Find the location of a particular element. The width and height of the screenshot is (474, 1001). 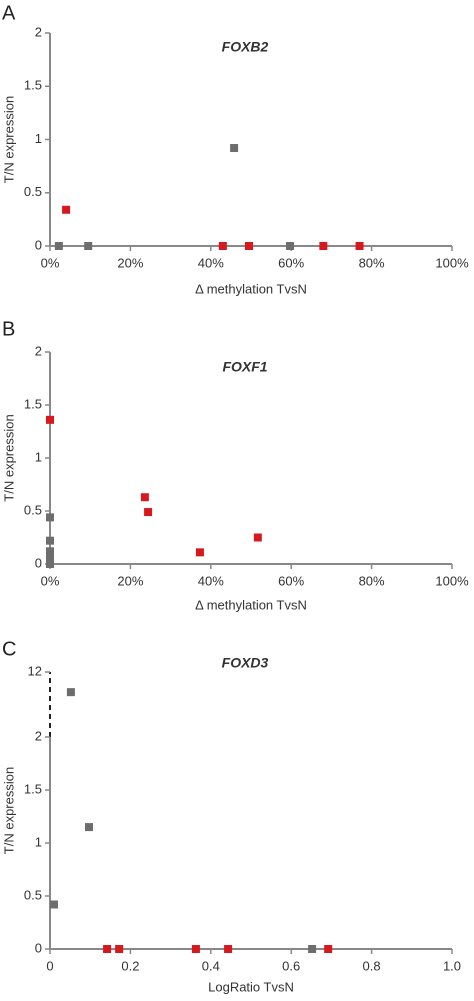

chart-title: FOXF1 is located at coordinates (244, 367).